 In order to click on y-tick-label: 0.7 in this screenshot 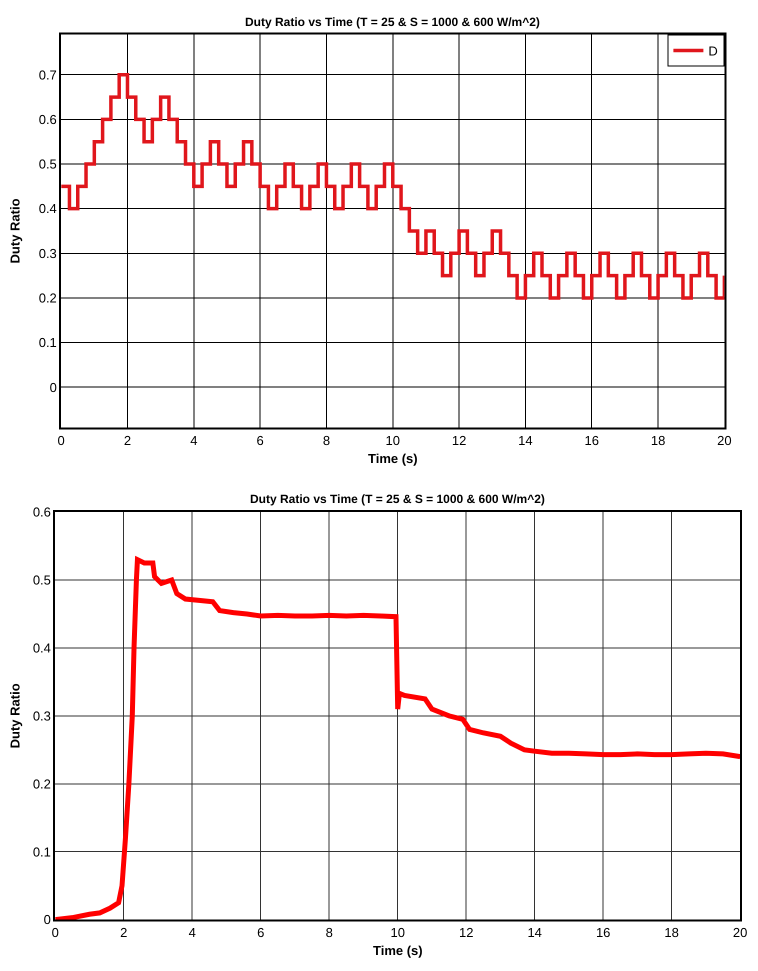, I will do `click(47, 74)`.